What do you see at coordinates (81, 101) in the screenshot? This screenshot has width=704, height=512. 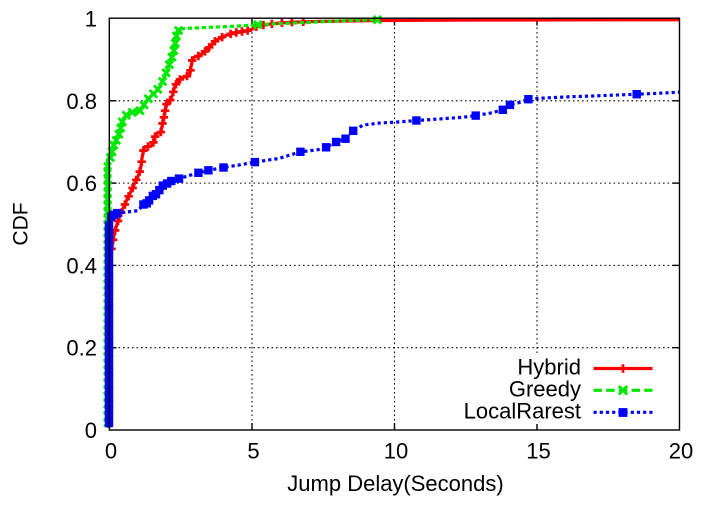 I see `svg-text: 0.8` at bounding box center [81, 101].